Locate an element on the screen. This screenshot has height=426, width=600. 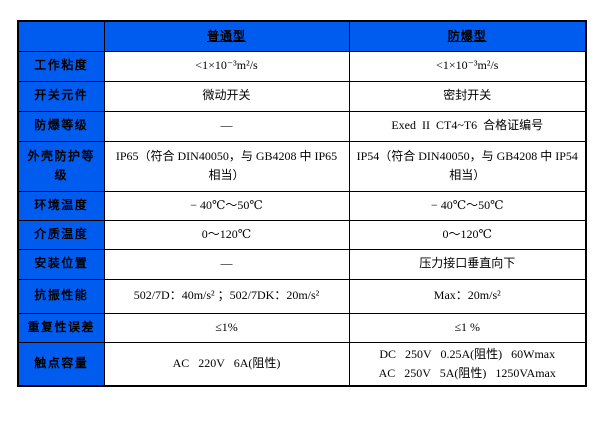
row-label-viscosity: 工作粘度 is located at coordinates (61, 66).